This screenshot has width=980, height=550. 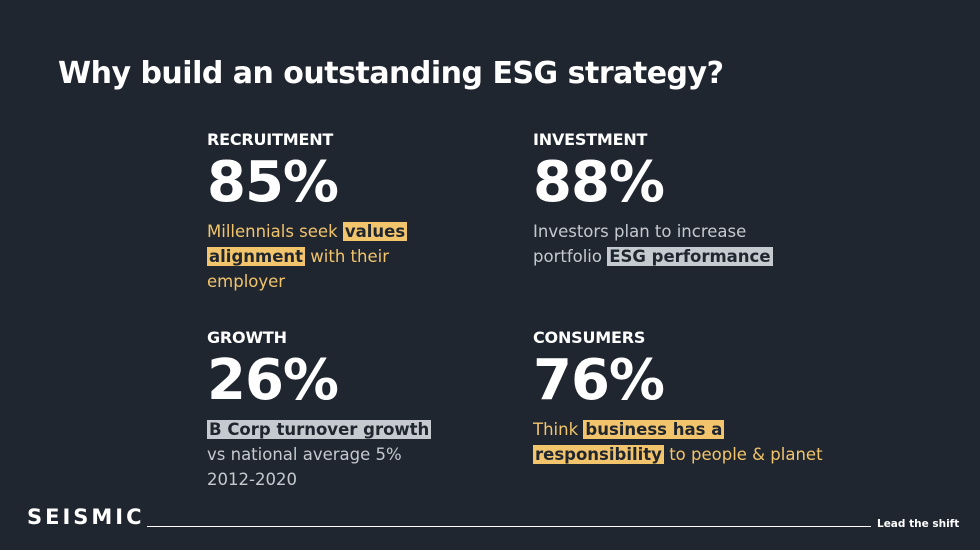 What do you see at coordinates (558, 429) in the screenshot?
I see `text: Think` at bounding box center [558, 429].